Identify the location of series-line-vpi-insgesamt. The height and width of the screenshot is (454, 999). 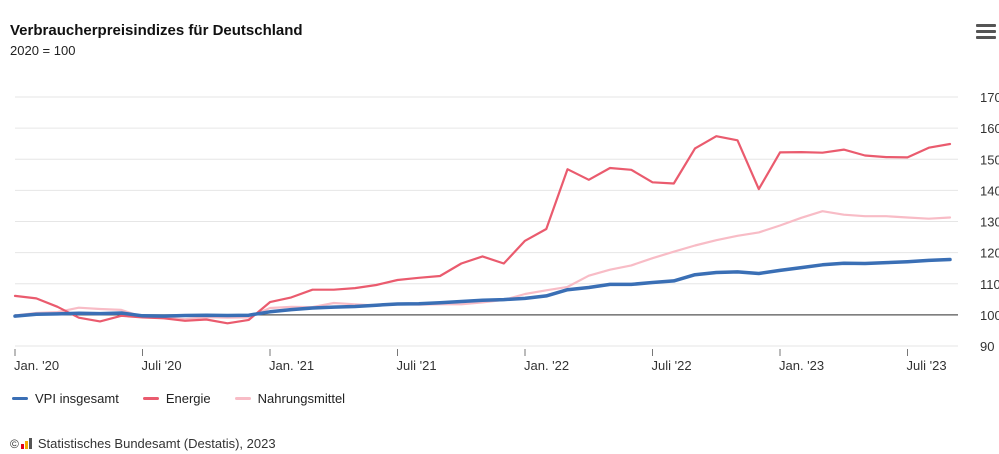
(482, 287).